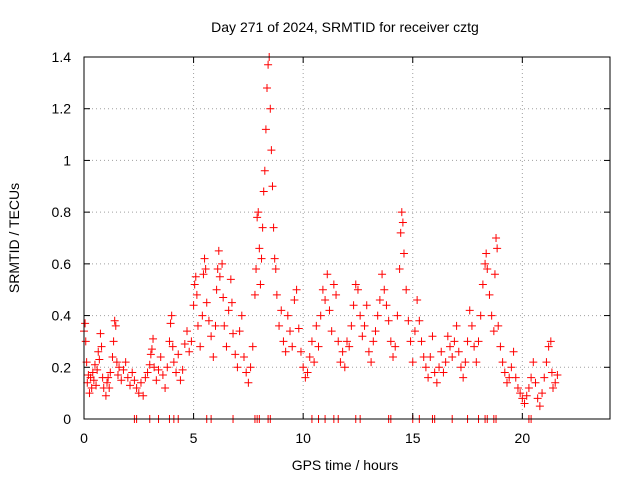 This screenshot has height=480, width=640. What do you see at coordinates (67, 160) in the screenshot?
I see `y-tick-label: 1` at bounding box center [67, 160].